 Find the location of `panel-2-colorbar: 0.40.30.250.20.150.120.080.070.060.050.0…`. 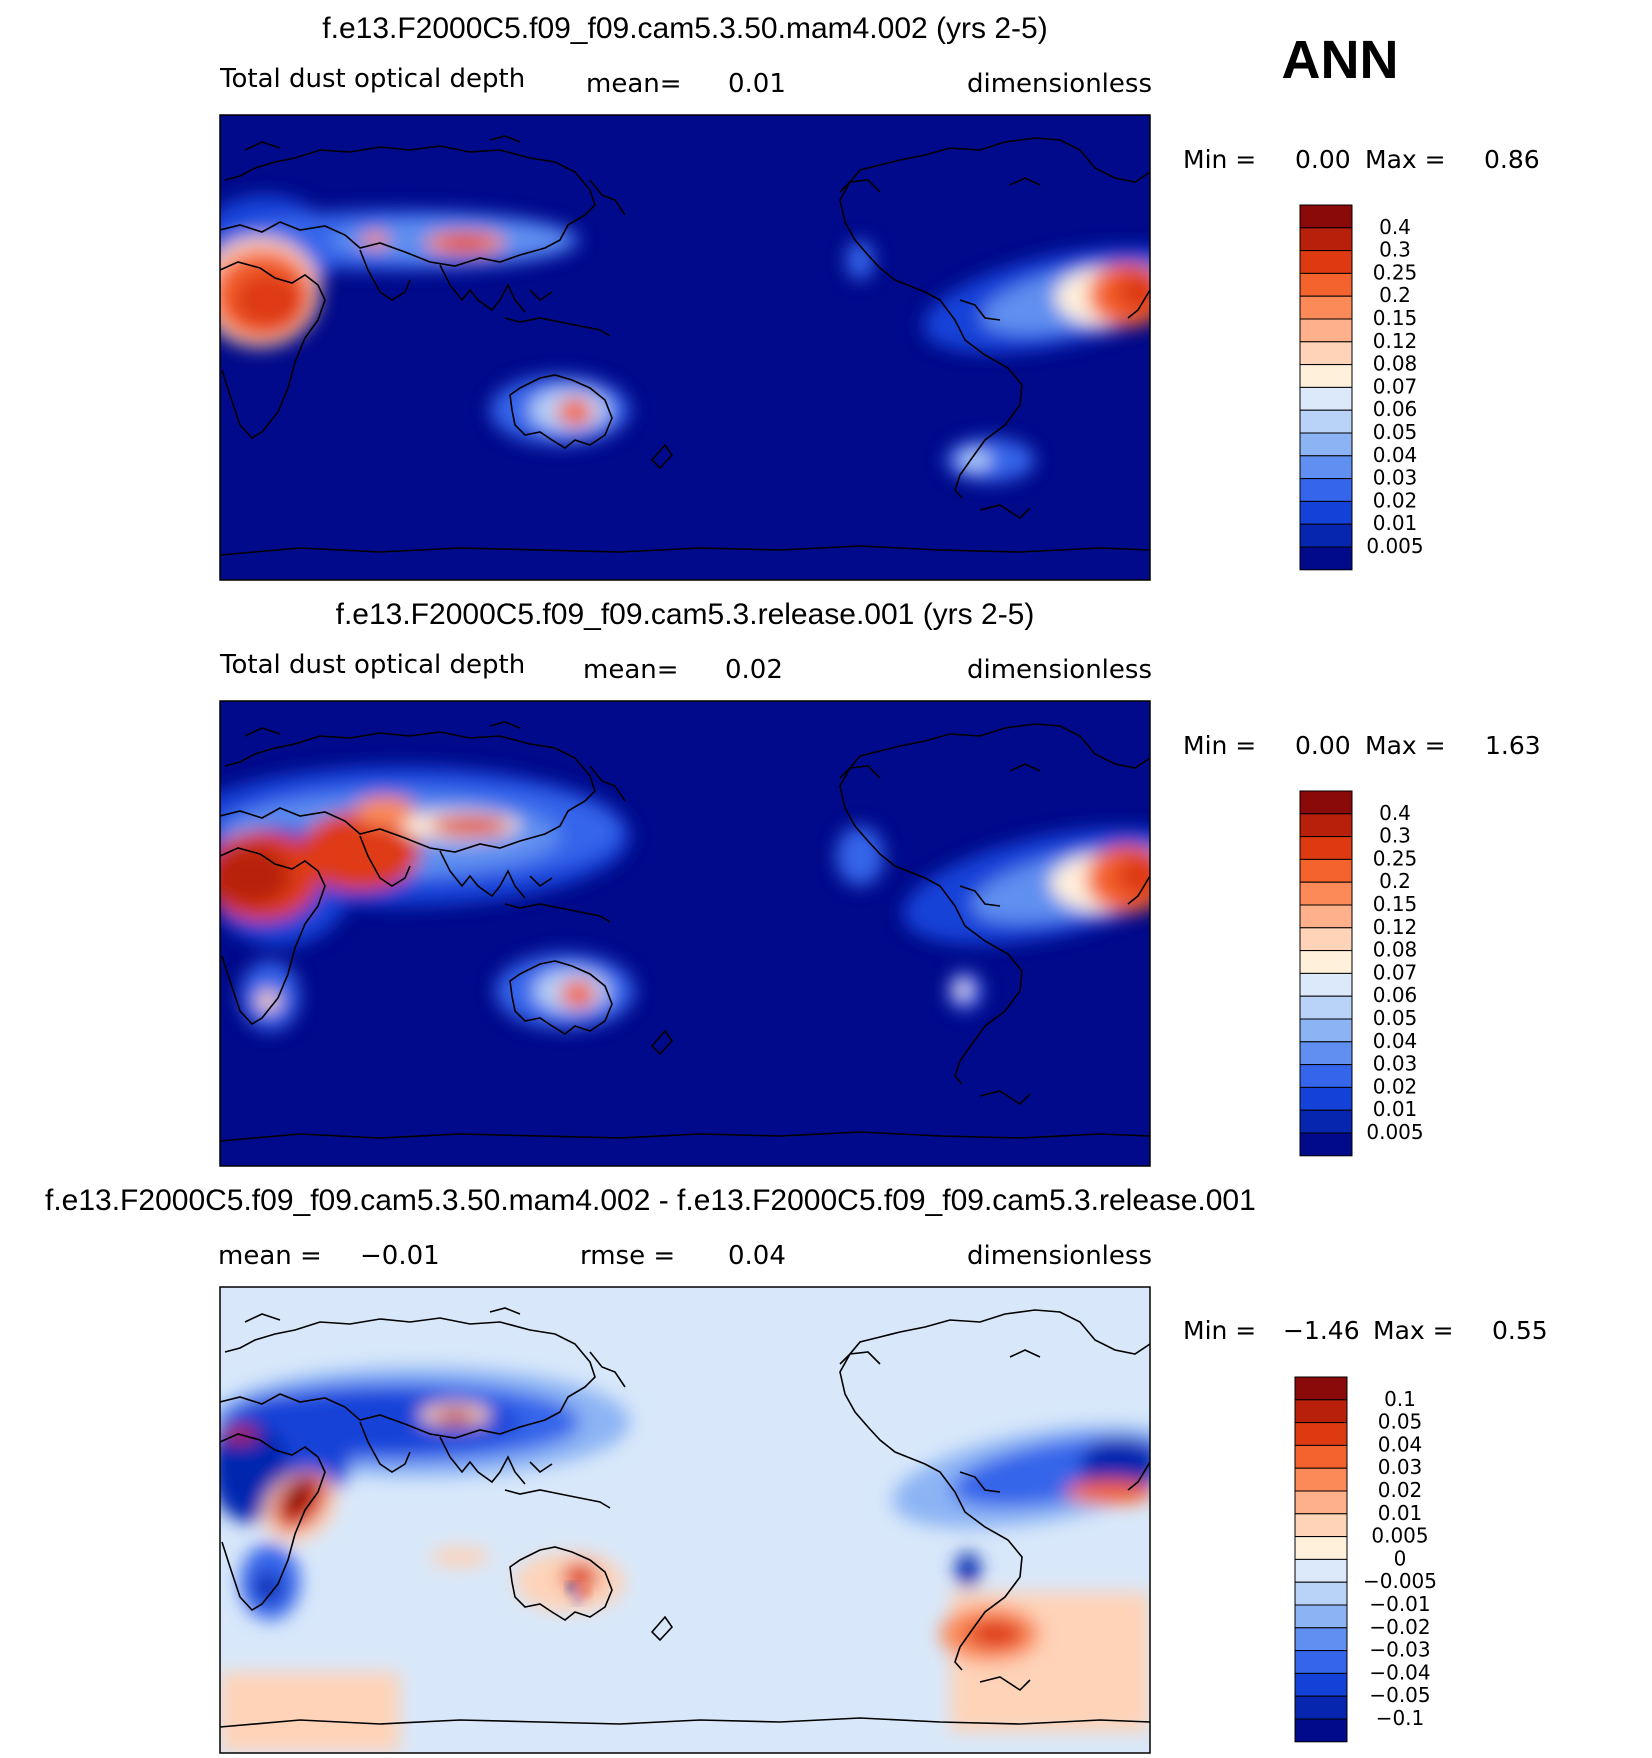

panel-2-colorbar: 0.40.30.250.20.150.120.080.070.060.050.0… is located at coordinates (1361, 973).